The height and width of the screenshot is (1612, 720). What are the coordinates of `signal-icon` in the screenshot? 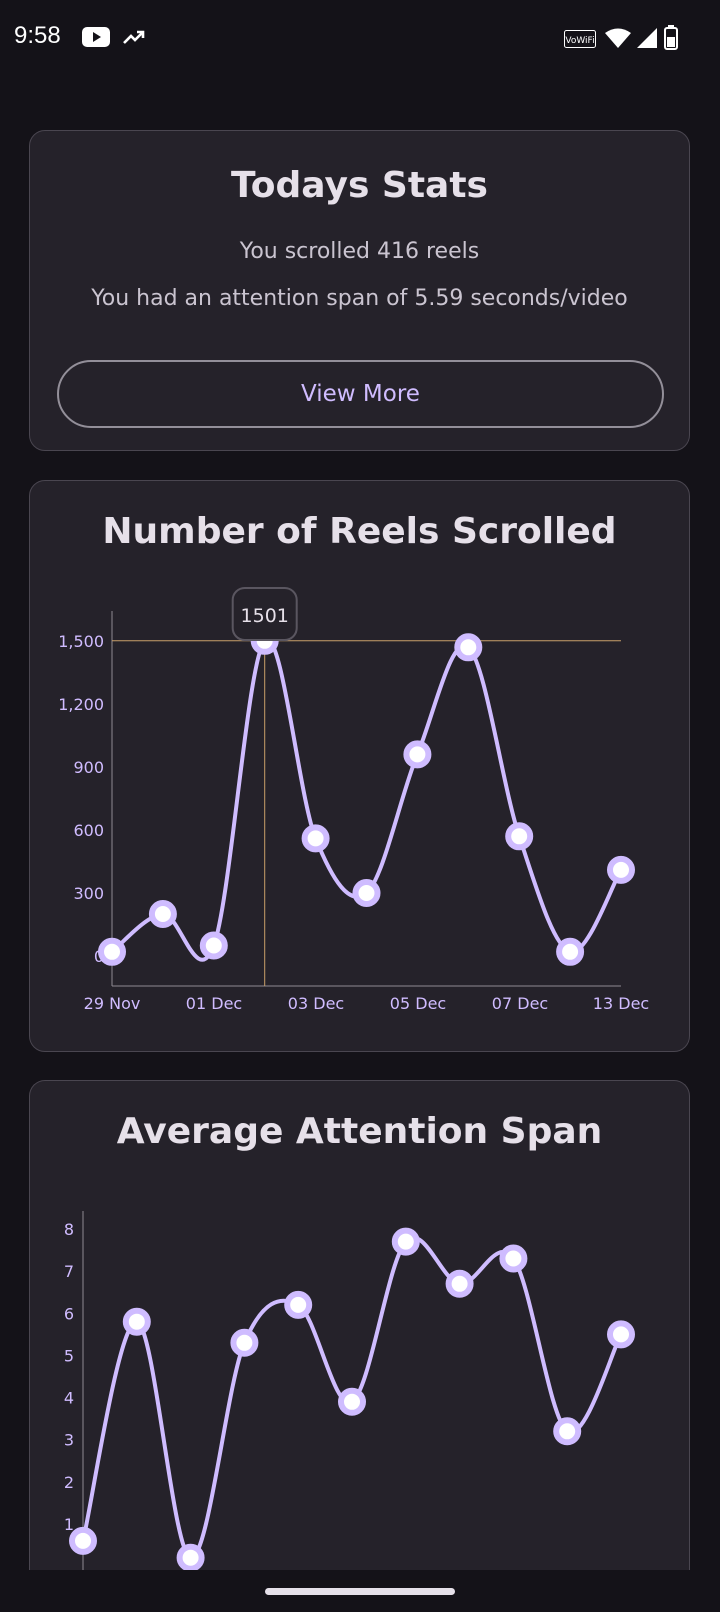 It's located at (647, 38).